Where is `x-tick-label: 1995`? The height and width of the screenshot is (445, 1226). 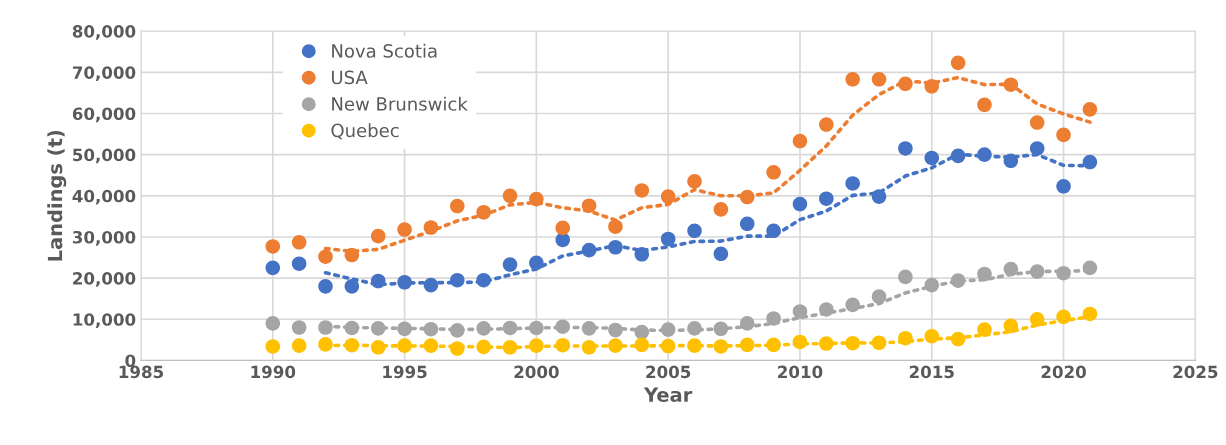
x-tick-label: 1995 is located at coordinates (405, 372).